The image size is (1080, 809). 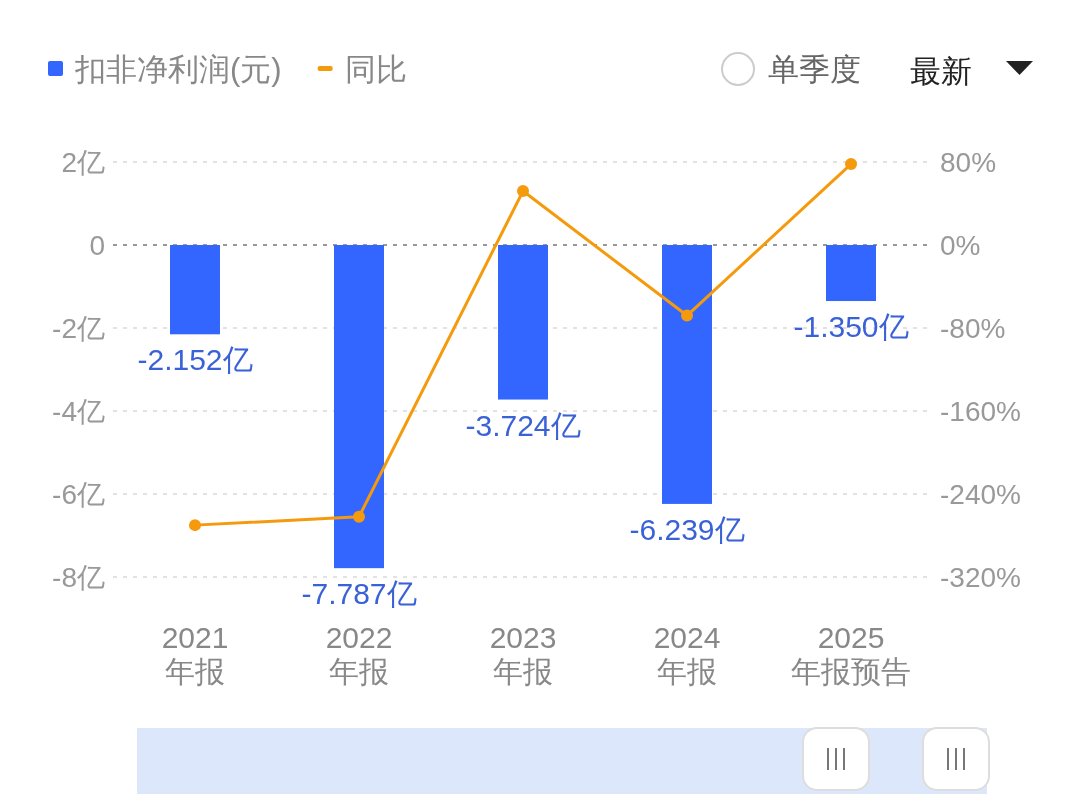 I want to click on data-label: -3.724亿, so click(x=523, y=425).